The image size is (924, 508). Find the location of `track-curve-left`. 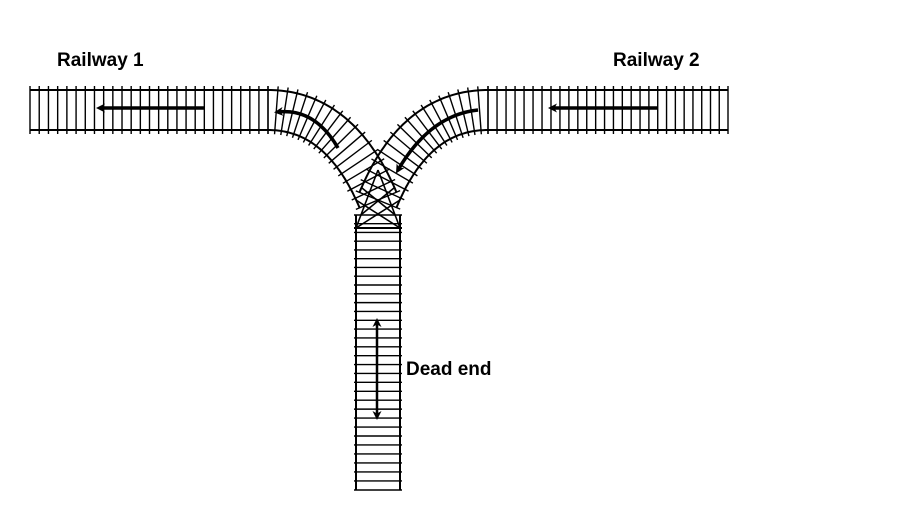

track-curve-left is located at coordinates (334, 148).